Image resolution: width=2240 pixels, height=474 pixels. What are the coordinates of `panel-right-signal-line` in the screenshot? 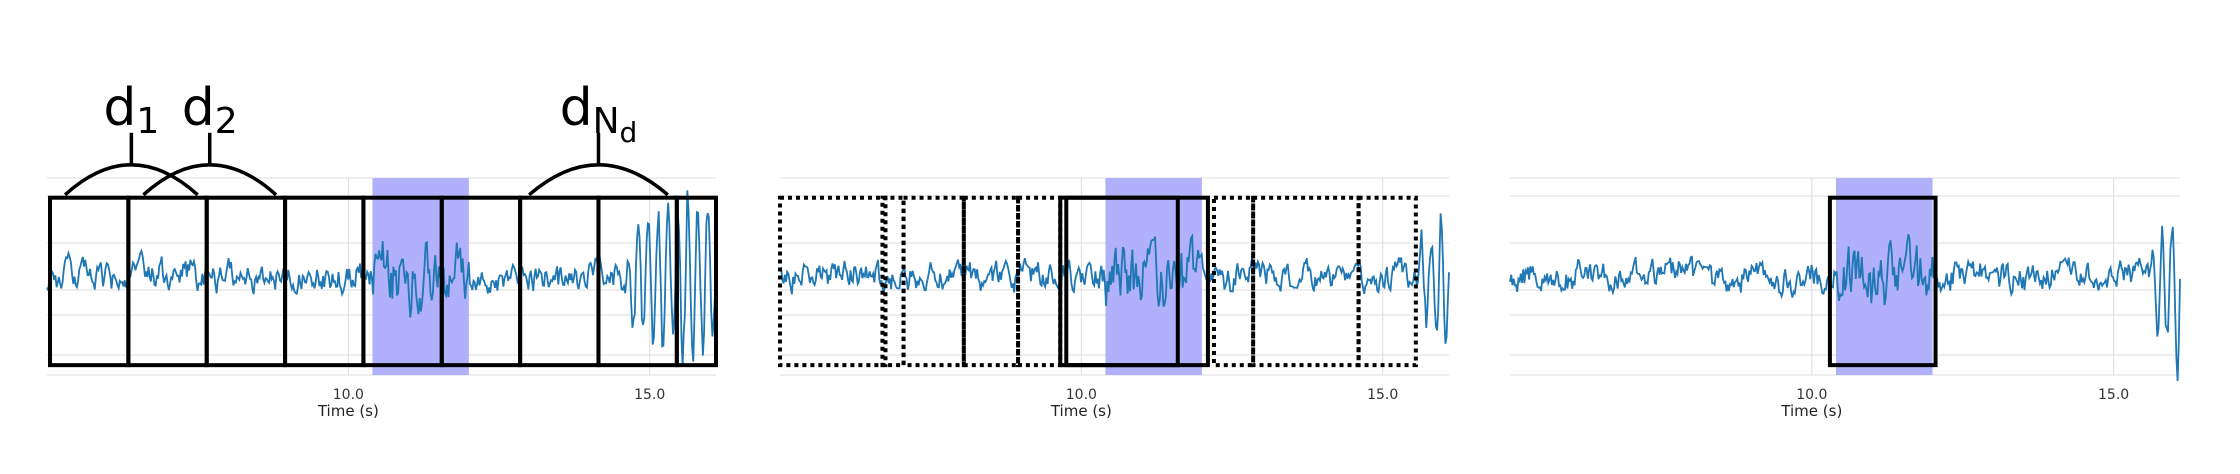 It's located at (1845, 303).